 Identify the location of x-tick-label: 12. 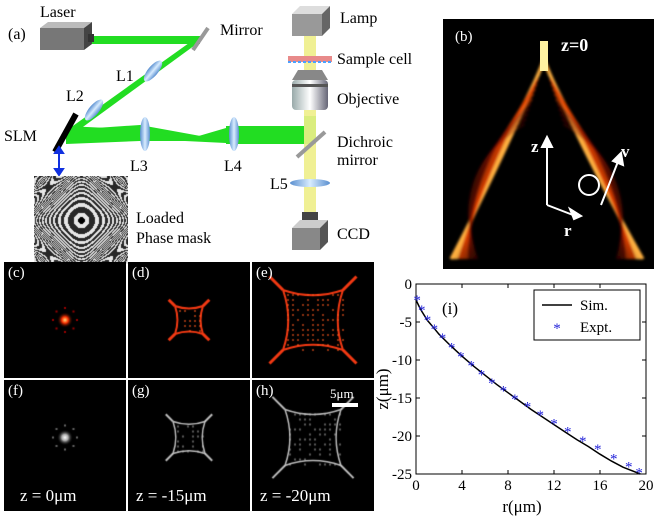
(554, 486).